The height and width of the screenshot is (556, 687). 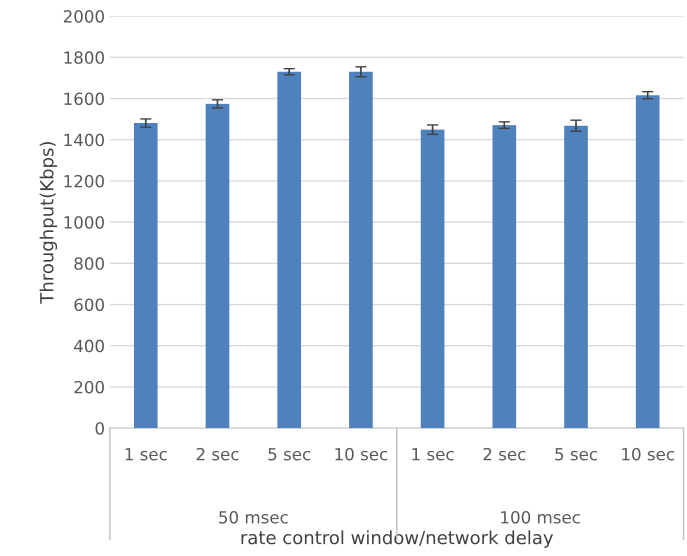 What do you see at coordinates (89, 387) in the screenshot?
I see `y-tick-label: 200` at bounding box center [89, 387].